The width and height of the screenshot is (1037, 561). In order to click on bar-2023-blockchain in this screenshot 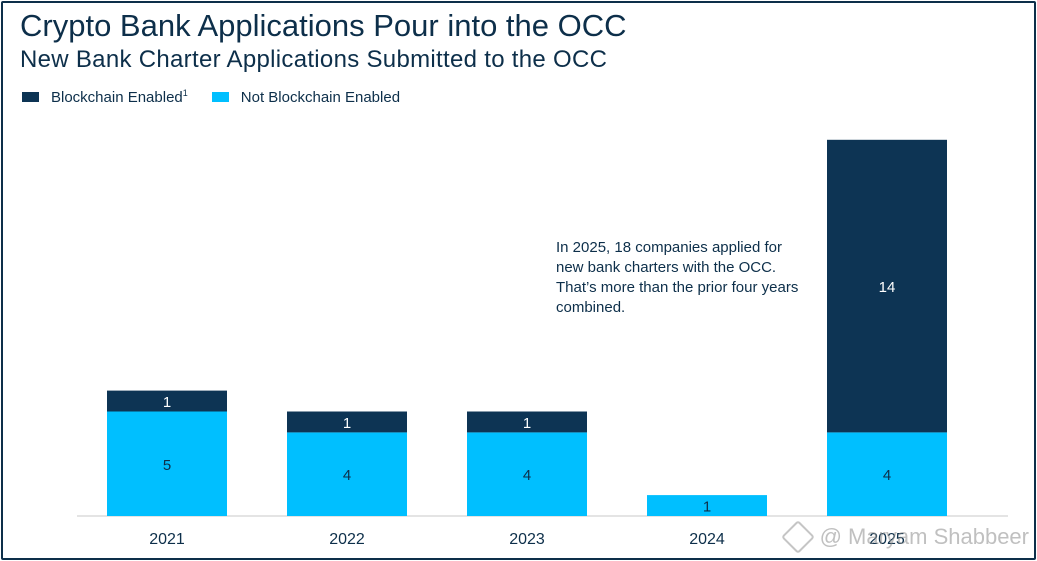, I will do `click(527, 422)`.